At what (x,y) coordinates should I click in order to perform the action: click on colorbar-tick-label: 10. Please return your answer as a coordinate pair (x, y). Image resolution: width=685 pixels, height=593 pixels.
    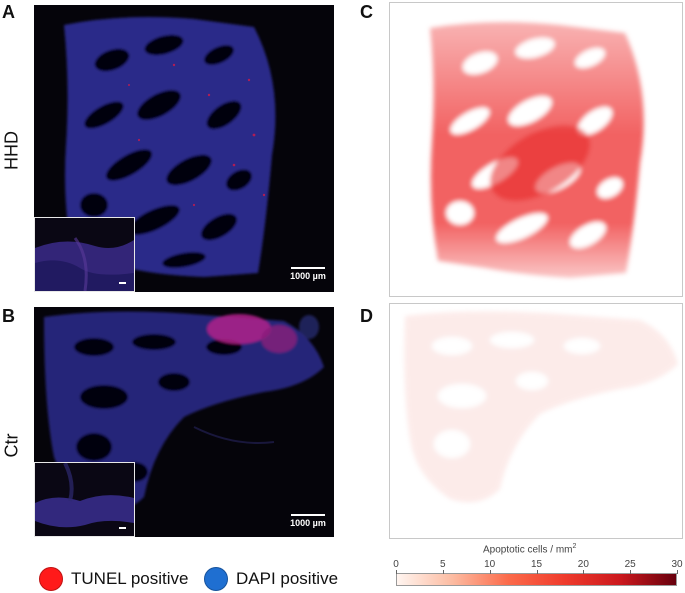
    Looking at the image, I should click on (490, 564).